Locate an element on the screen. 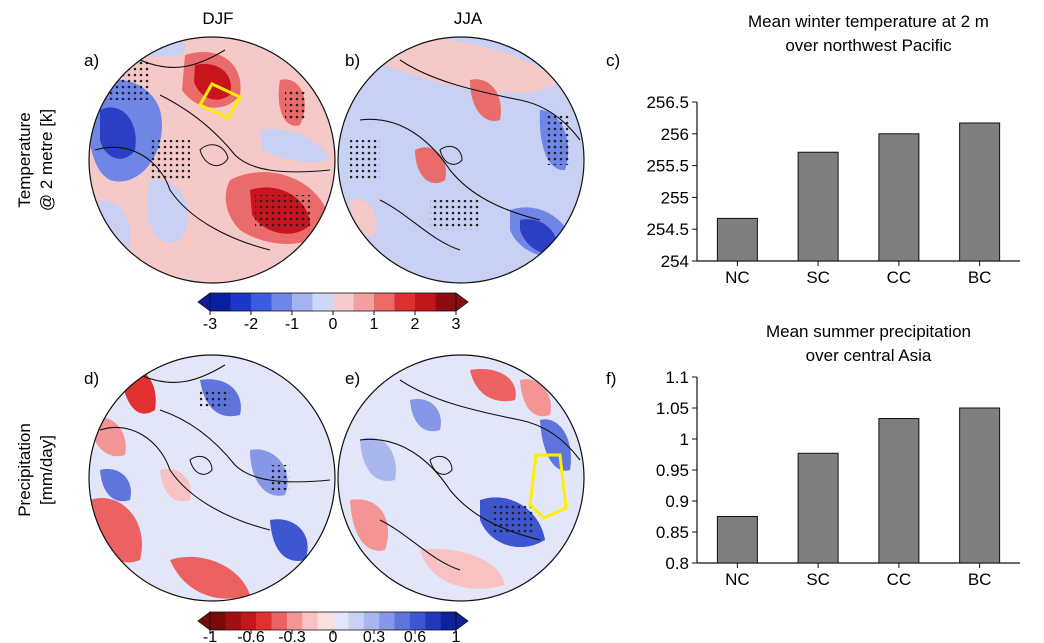  colorbar-tick-label: 0.6 is located at coordinates (415, 636).